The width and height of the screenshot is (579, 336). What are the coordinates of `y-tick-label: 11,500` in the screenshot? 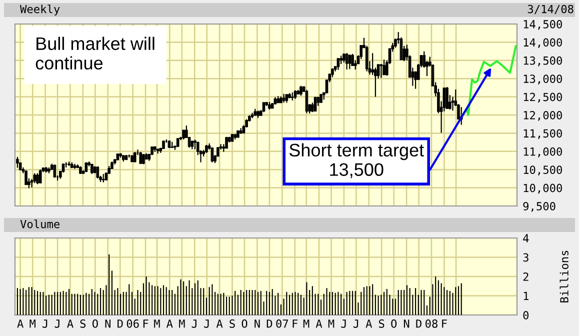 It's located at (543, 134).